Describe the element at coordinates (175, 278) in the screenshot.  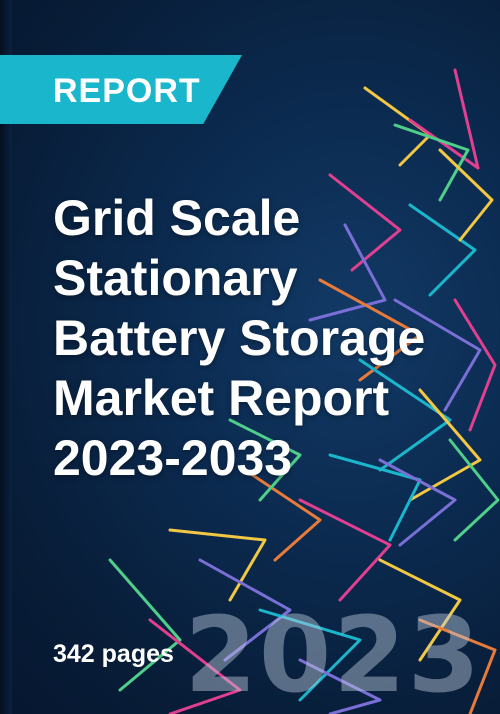
I see `title-line: Stationary` at that location.